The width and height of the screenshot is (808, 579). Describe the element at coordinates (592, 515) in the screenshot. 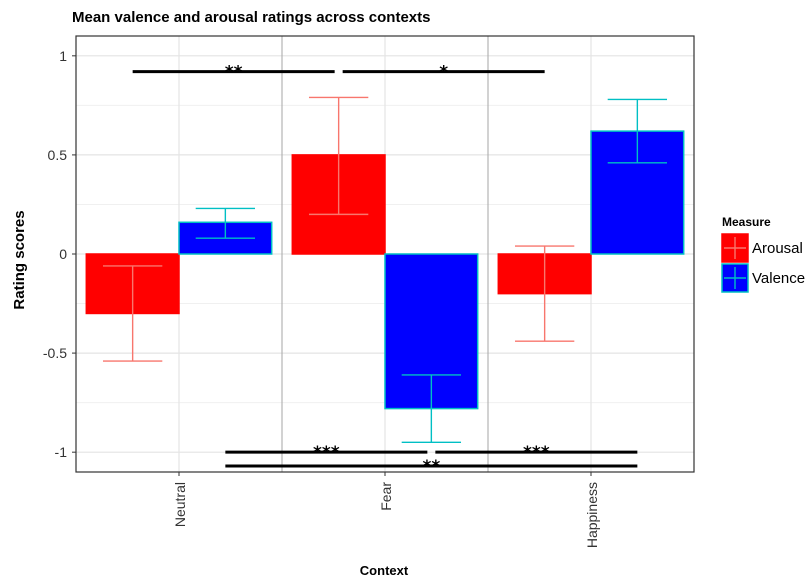

I see `x-tick-label: Happiness` at that location.